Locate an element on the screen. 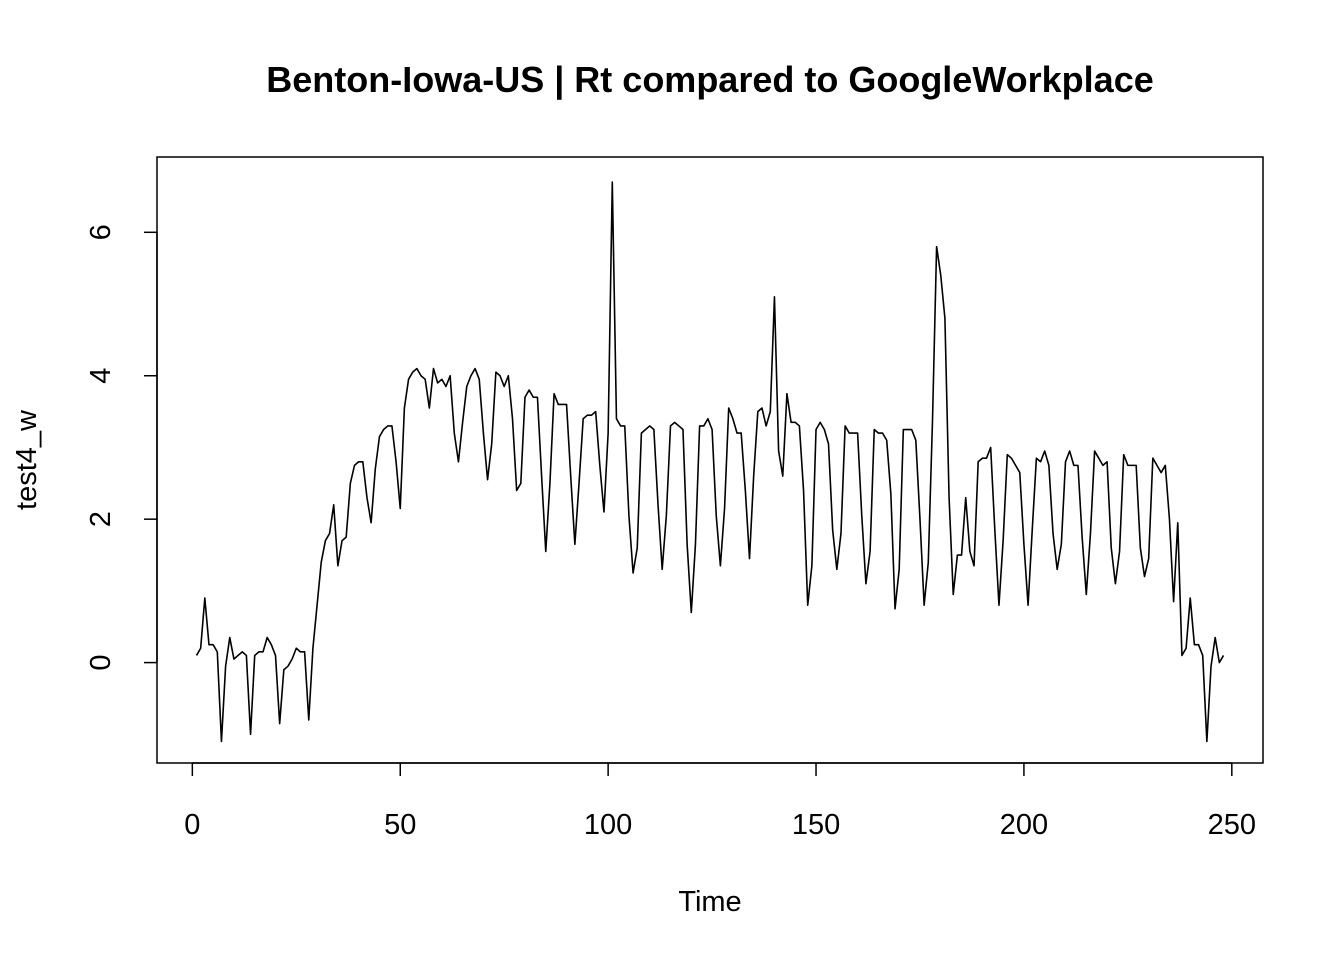 The image size is (1344, 960). x-axis-label: Time is located at coordinates (709, 902).